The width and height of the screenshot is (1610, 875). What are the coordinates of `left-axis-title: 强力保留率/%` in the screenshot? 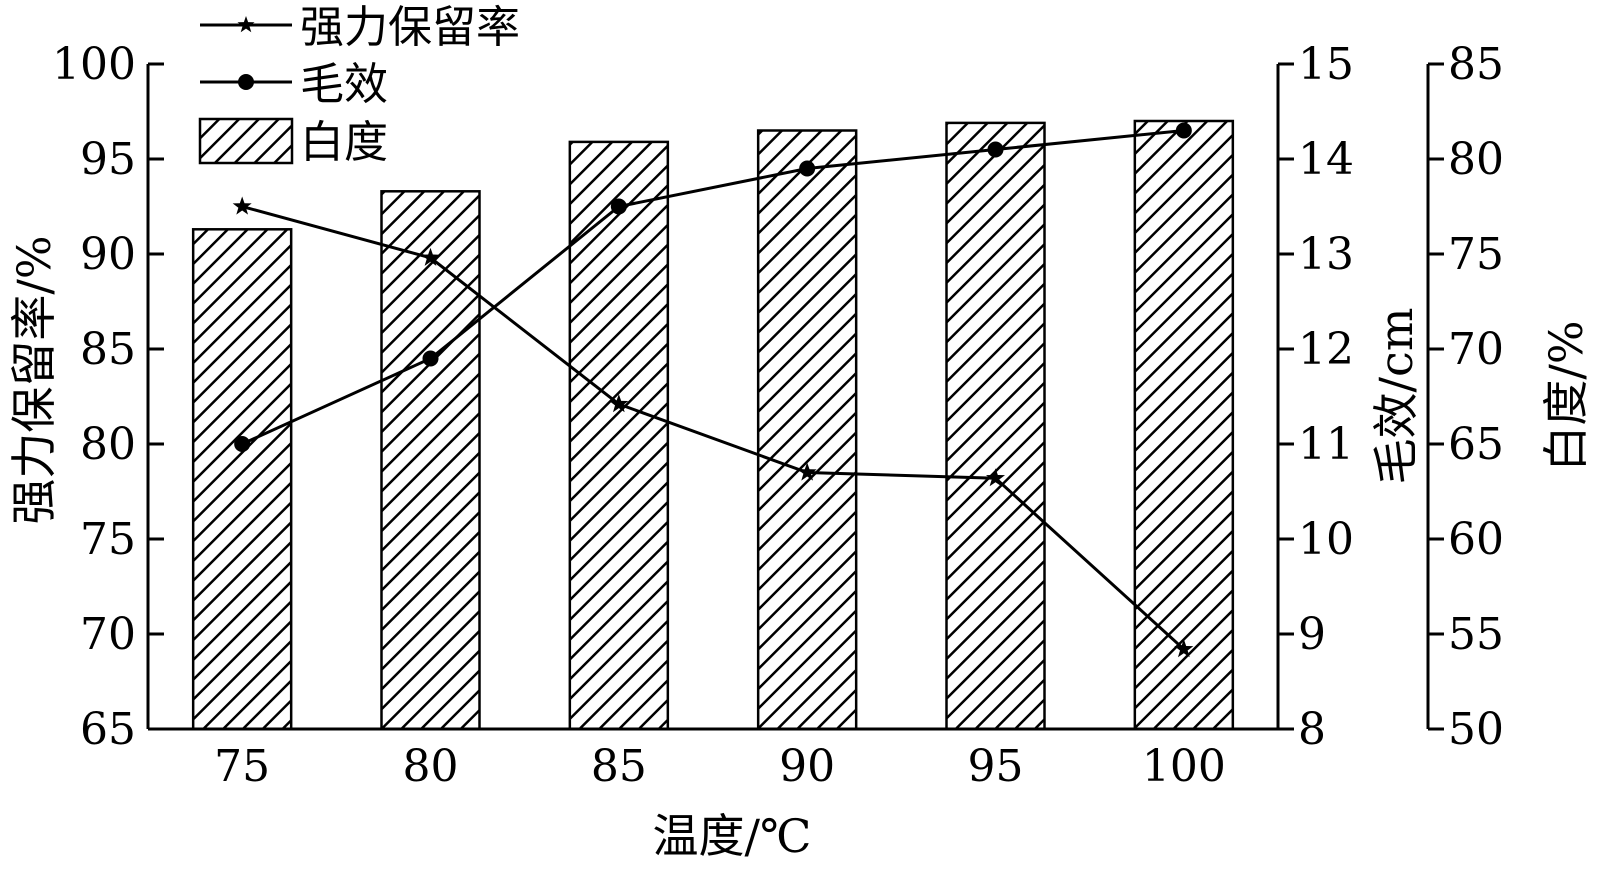 It's located at (34, 379).